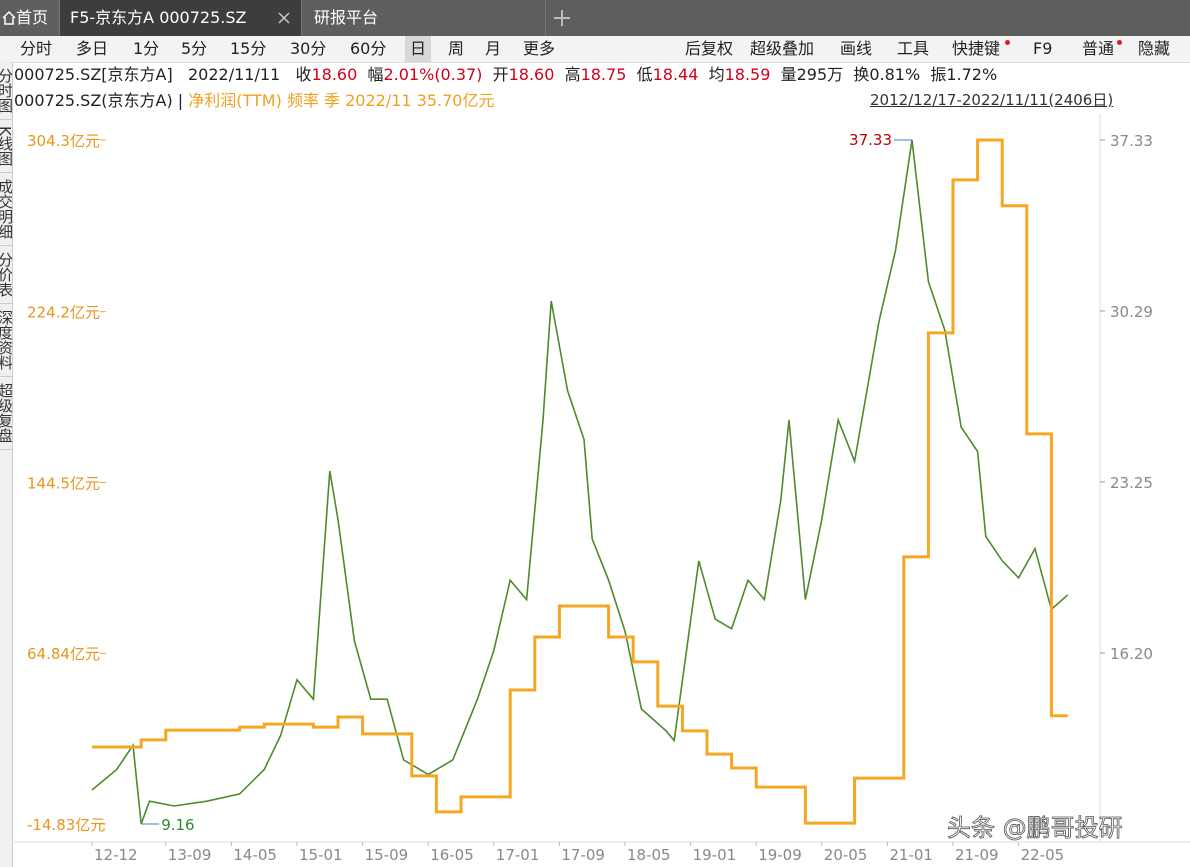  What do you see at coordinates (938, 74) in the screenshot?
I see `field-label: 振` at bounding box center [938, 74].